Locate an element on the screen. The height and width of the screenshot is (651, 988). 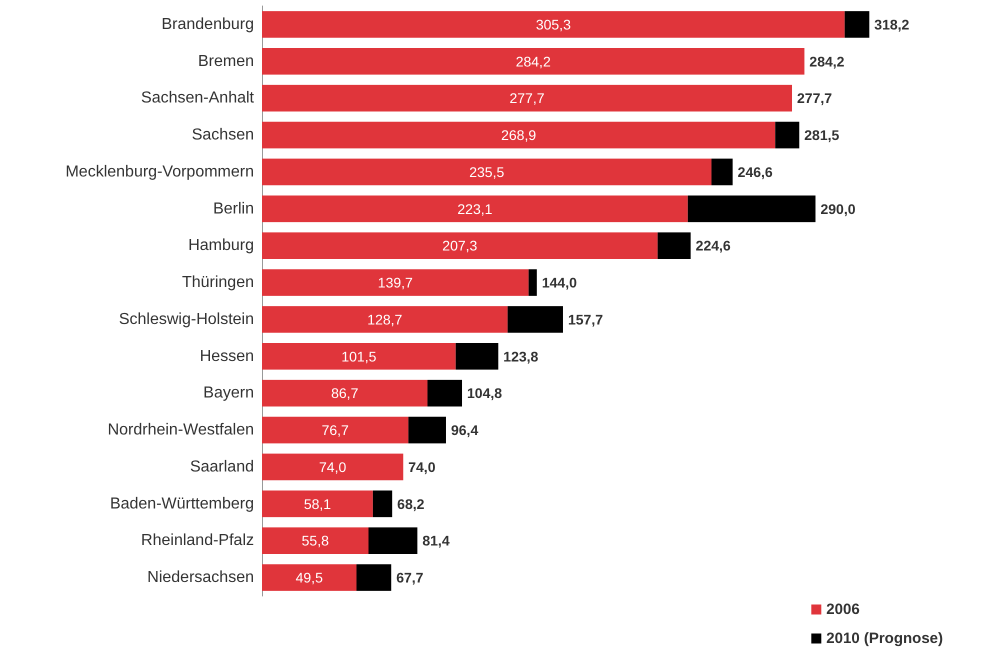
data-label: 101,5 is located at coordinates (359, 356).